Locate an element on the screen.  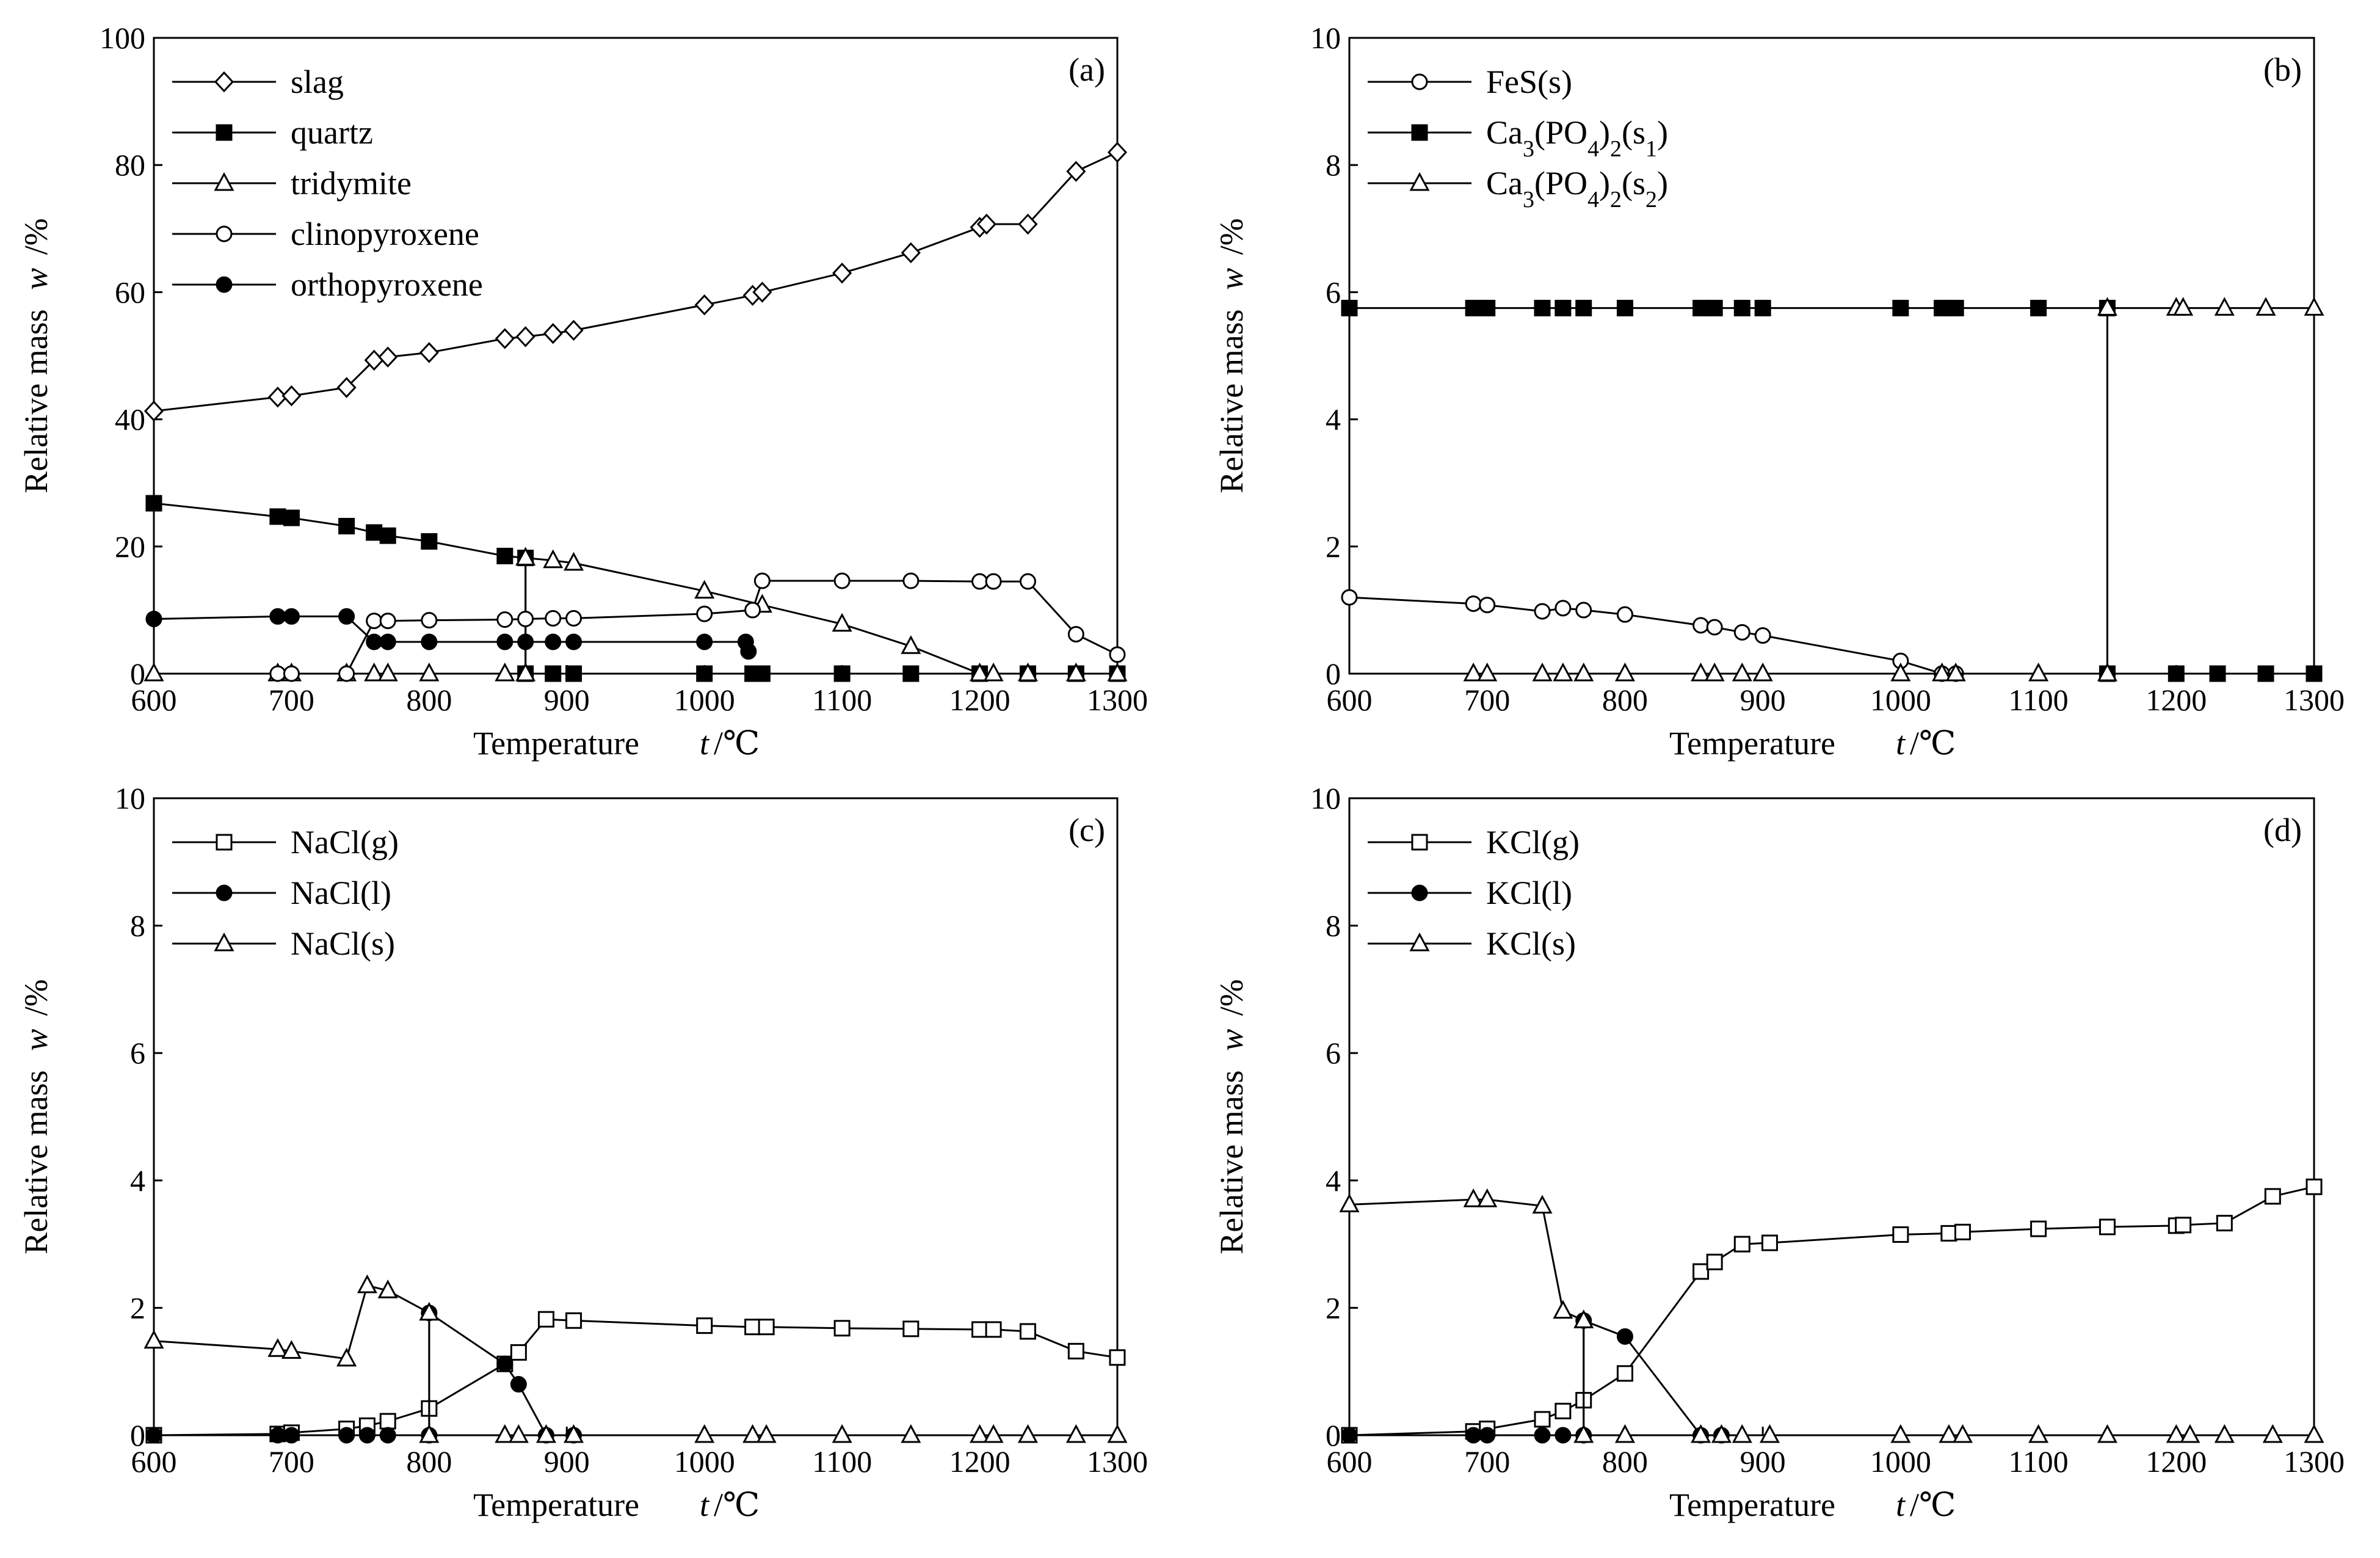
legend-item-nacl-g: NaCl(g) is located at coordinates (285, 842).